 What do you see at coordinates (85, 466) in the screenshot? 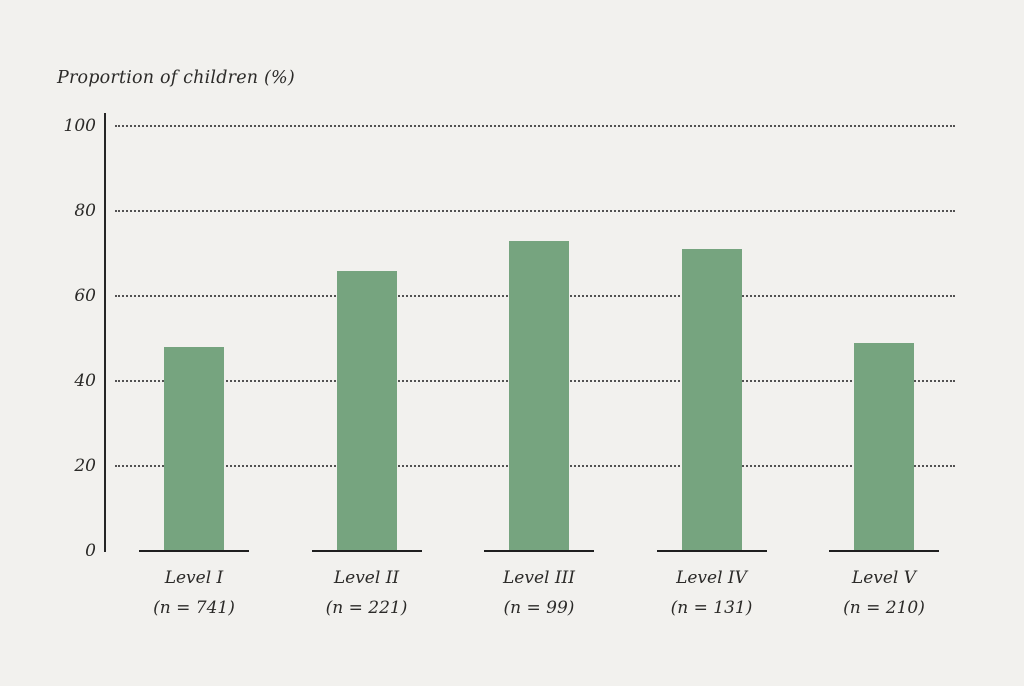
I see `y-tick-label: 20` at bounding box center [85, 466].